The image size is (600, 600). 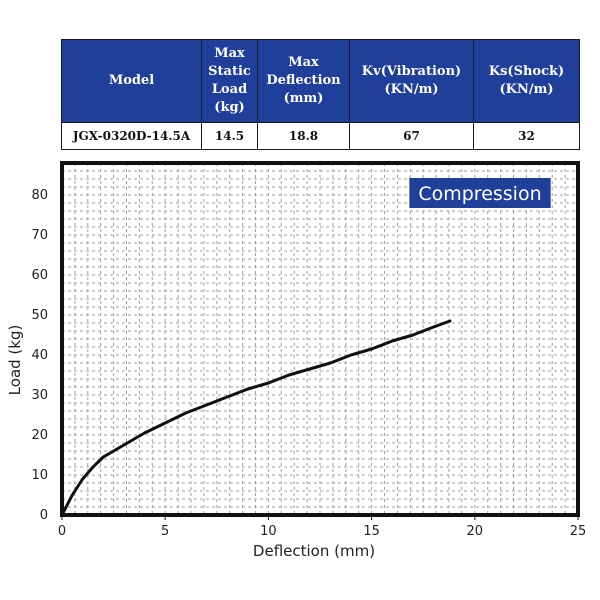 I want to click on cell-kv-vibration: 67, so click(x=411, y=136).